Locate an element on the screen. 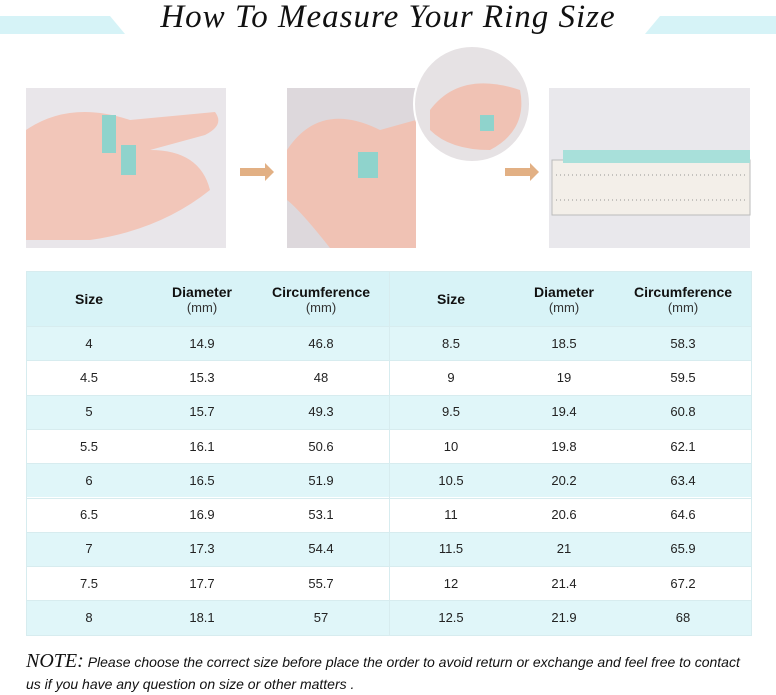  cell: 4.5 is located at coordinates (89, 377).